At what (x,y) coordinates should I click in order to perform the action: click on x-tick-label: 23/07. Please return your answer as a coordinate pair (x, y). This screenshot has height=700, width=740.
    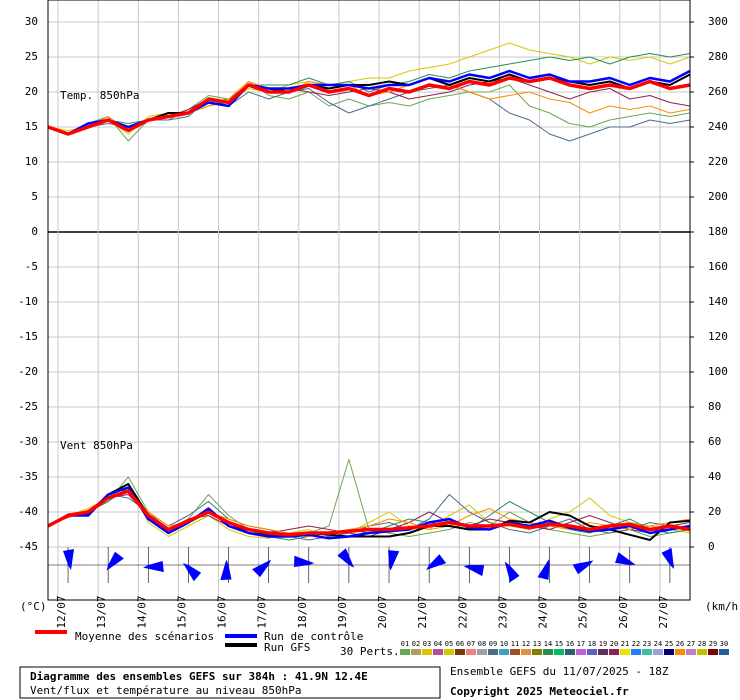
    Looking at the image, I should click on (502, 611).